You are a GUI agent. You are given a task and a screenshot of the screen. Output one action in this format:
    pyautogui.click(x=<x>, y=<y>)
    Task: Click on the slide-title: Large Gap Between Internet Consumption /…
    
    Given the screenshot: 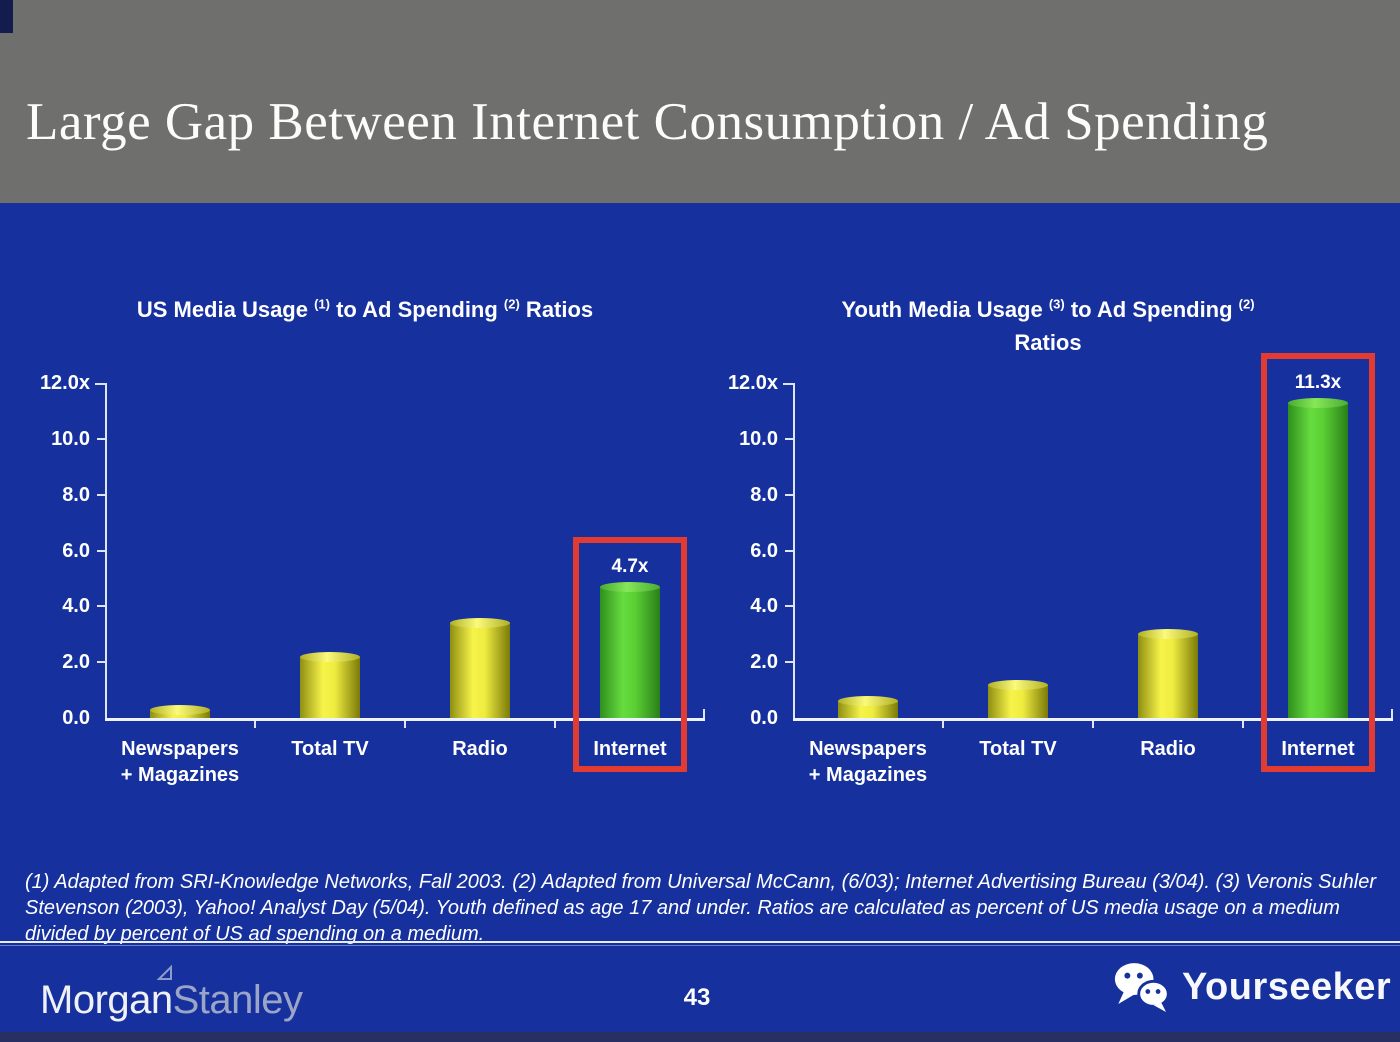 What is the action you would take?
    pyautogui.click(x=647, y=122)
    